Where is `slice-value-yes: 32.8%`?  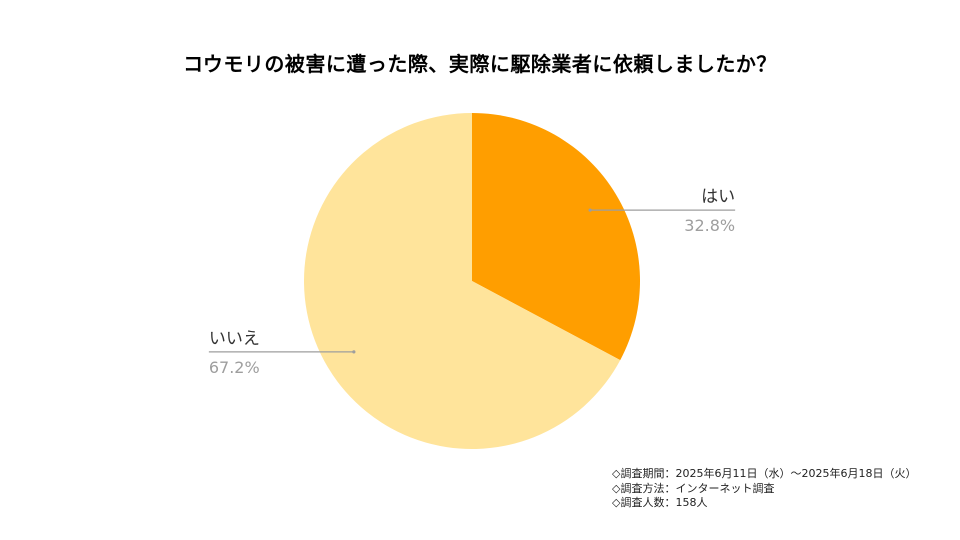 slice-value-yes: 32.8% is located at coordinates (709, 225).